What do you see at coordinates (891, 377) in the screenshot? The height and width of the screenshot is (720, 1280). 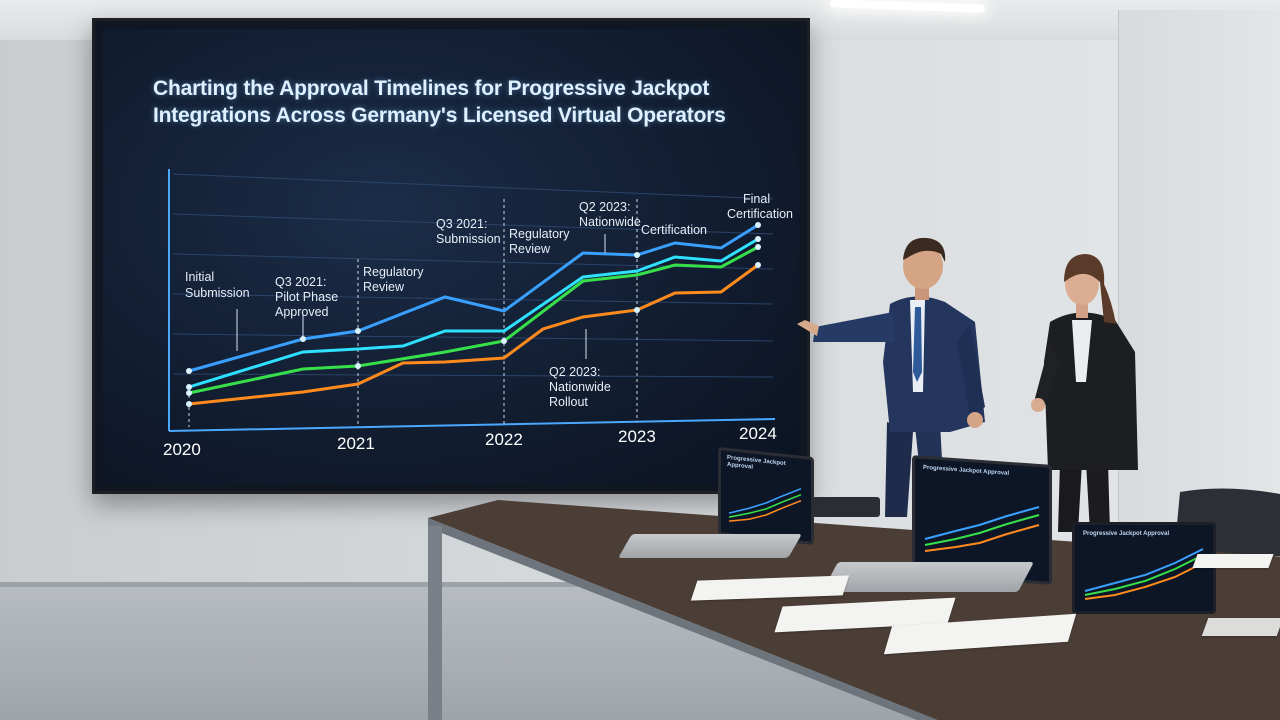 I see `presenter-man` at bounding box center [891, 377].